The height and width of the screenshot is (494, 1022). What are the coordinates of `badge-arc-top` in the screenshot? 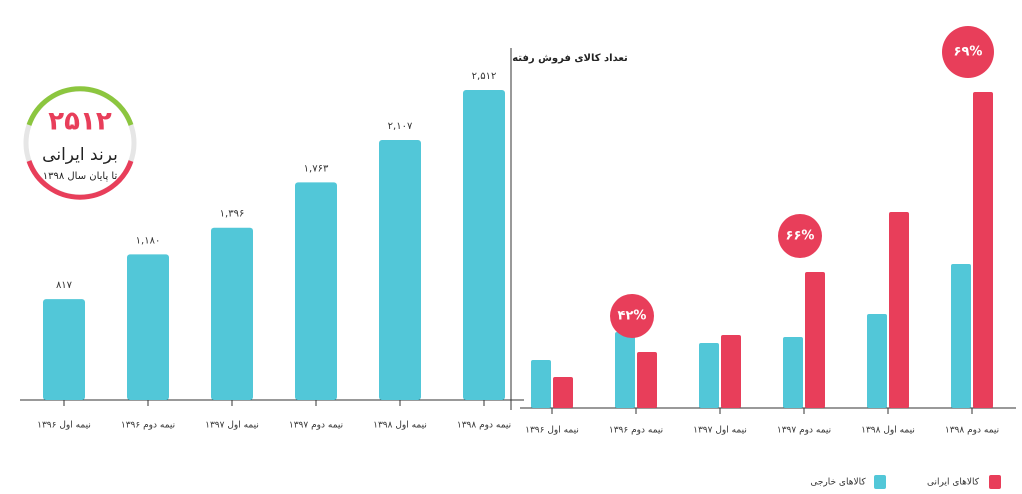 It's located at (80, 106).